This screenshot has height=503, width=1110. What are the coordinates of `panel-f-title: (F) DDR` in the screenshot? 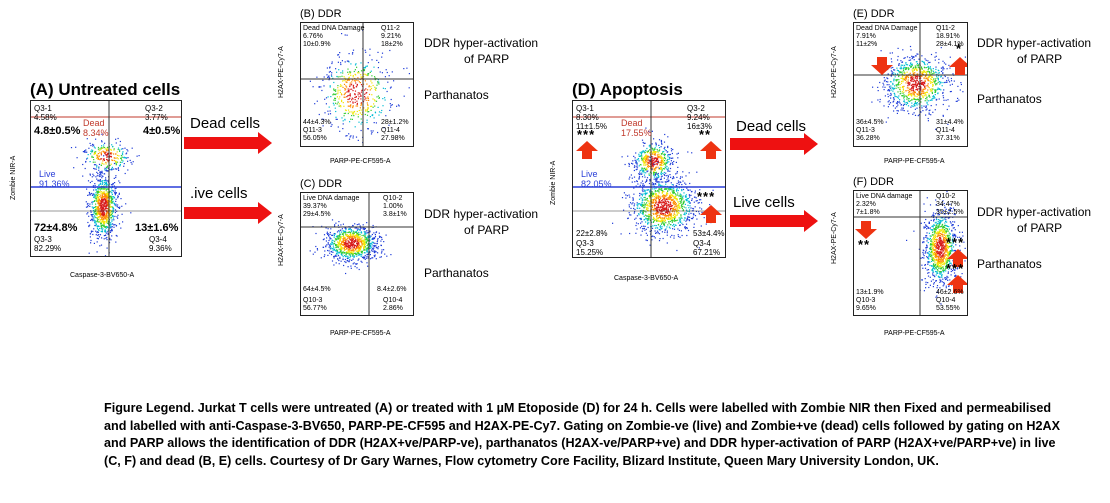 It's located at (873, 182).